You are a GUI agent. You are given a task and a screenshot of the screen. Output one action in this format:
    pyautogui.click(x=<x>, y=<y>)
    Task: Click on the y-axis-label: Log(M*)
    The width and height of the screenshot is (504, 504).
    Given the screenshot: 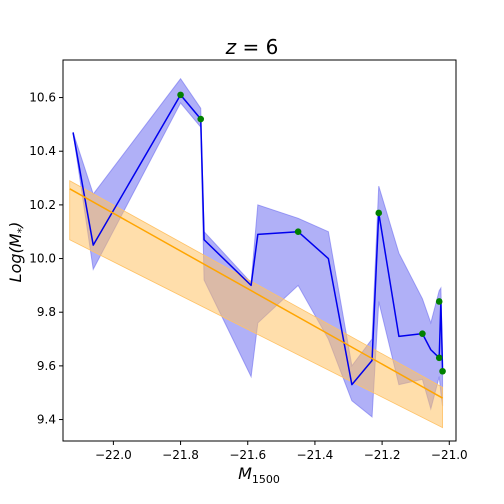 What is the action you would take?
    pyautogui.click(x=17, y=252)
    